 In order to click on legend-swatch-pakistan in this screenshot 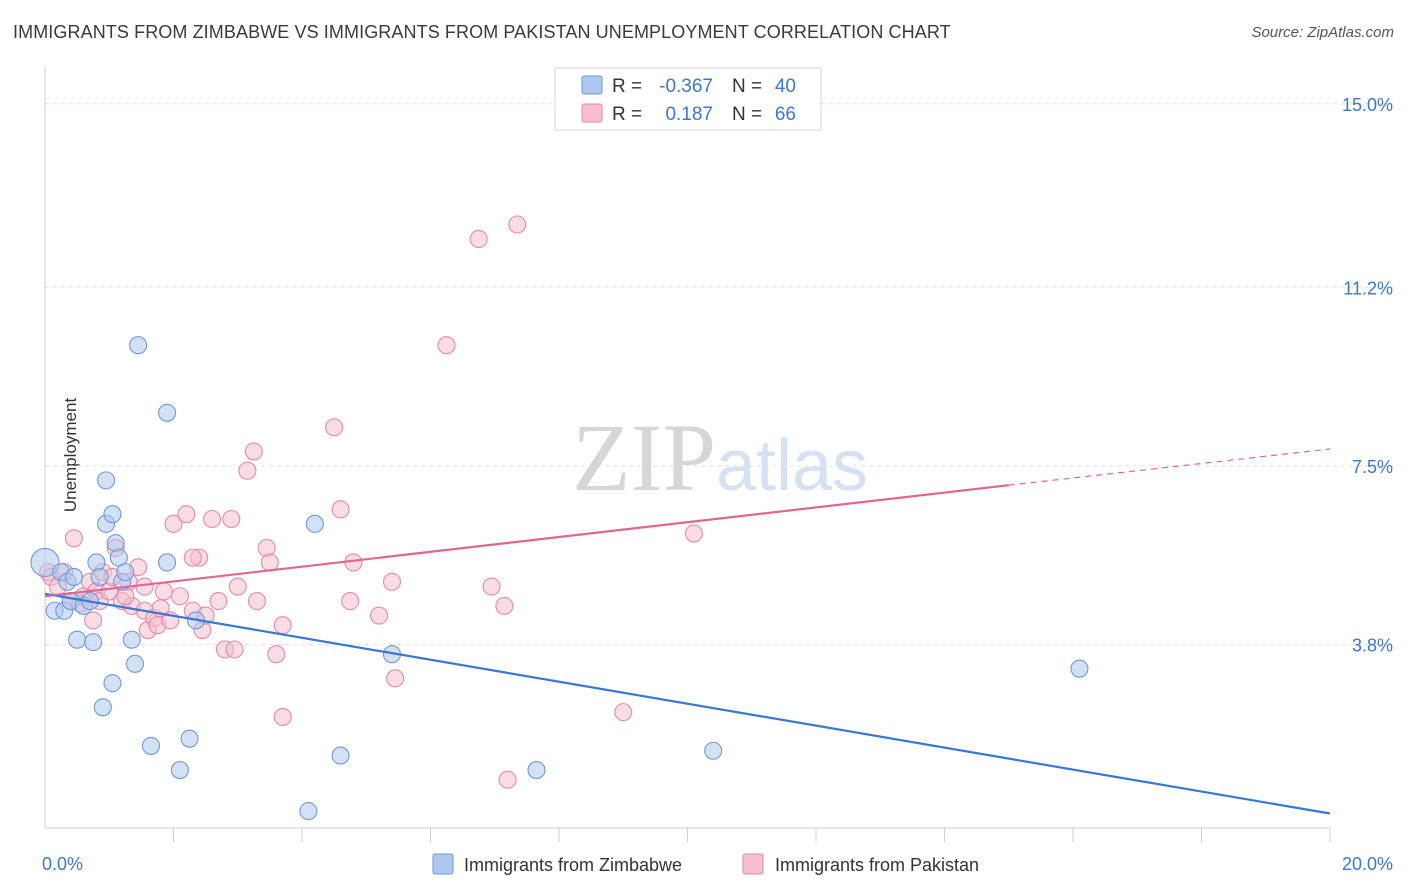, I will do `click(753, 864)`.